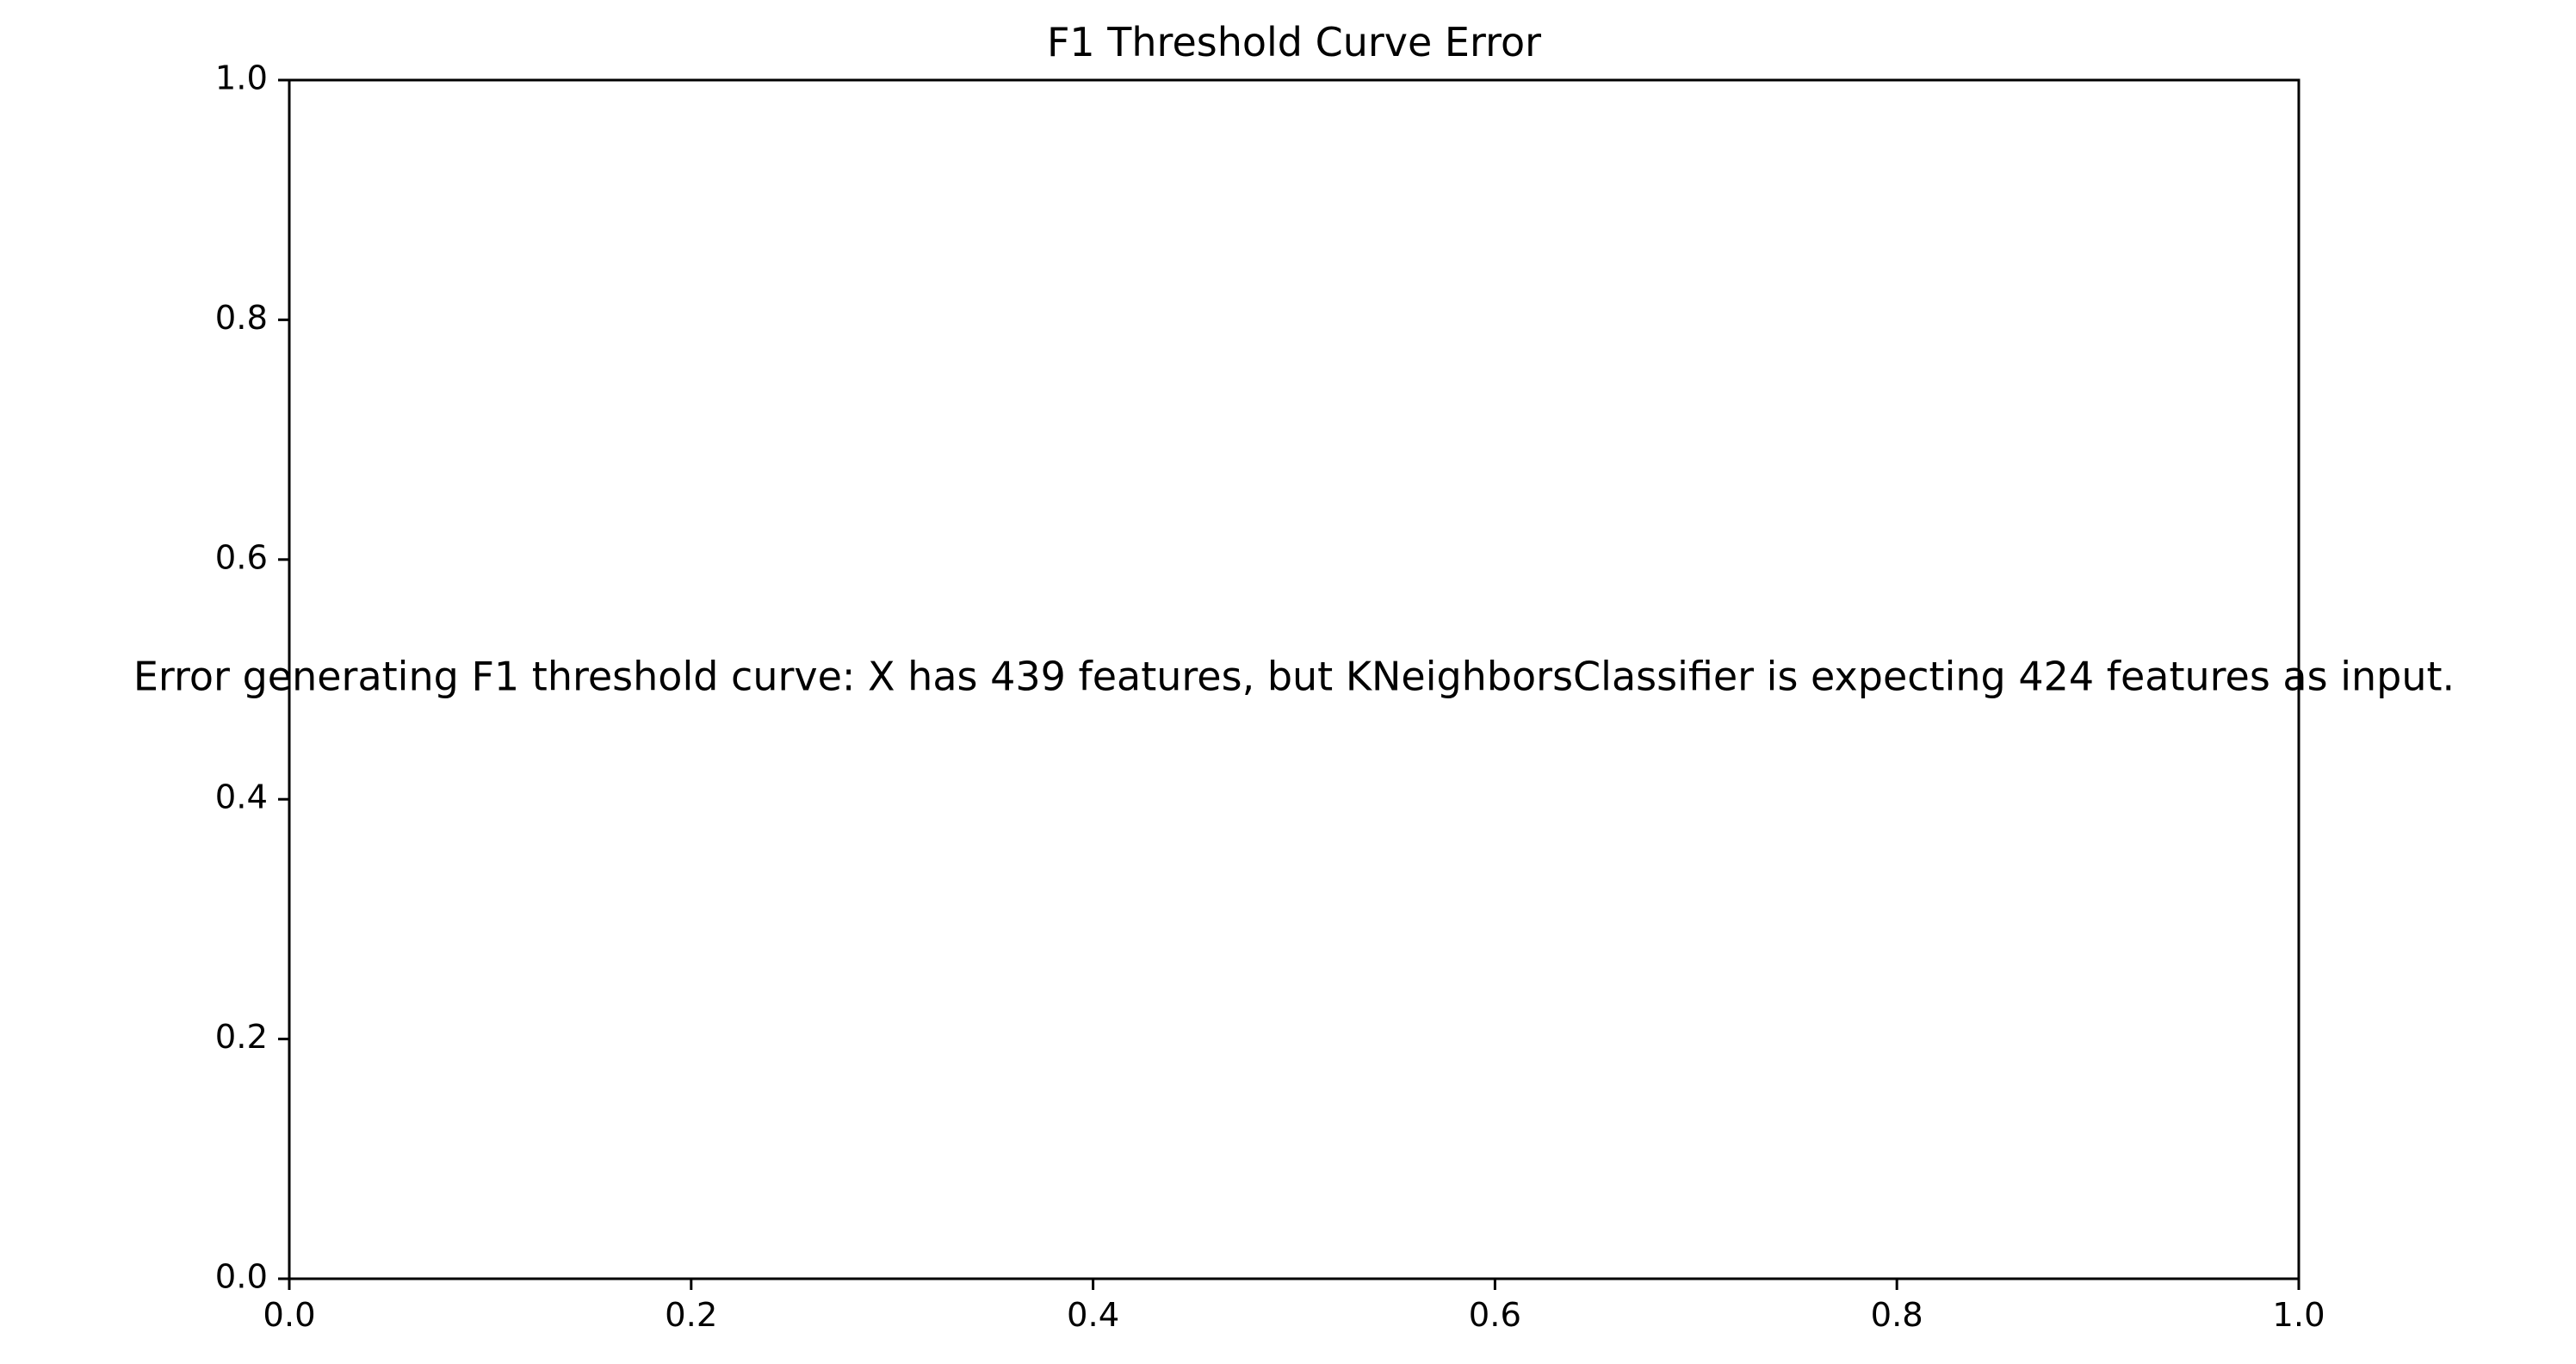 The width and height of the screenshot is (2576, 1364). I want to click on x-tick-label: 0.8, so click(1897, 1316).